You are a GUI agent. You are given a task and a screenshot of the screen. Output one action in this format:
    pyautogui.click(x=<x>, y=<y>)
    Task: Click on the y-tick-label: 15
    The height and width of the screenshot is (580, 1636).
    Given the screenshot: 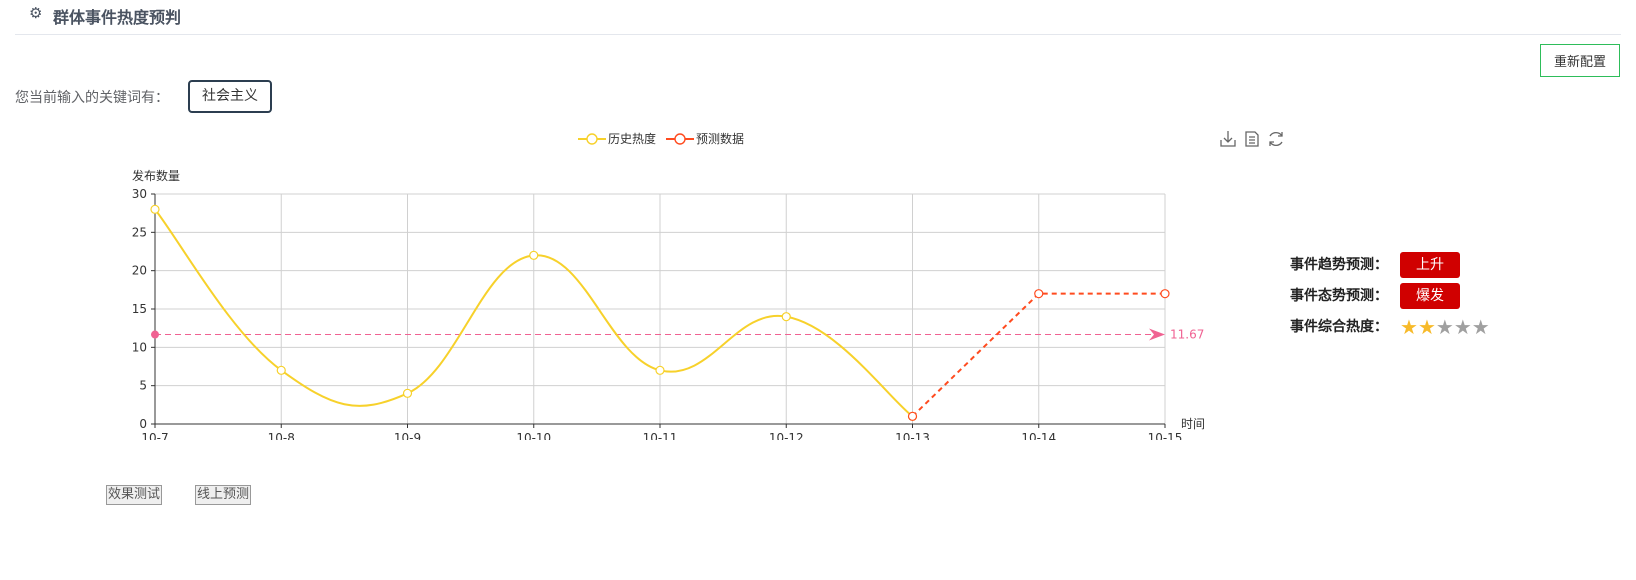 What is the action you would take?
    pyautogui.click(x=139, y=309)
    